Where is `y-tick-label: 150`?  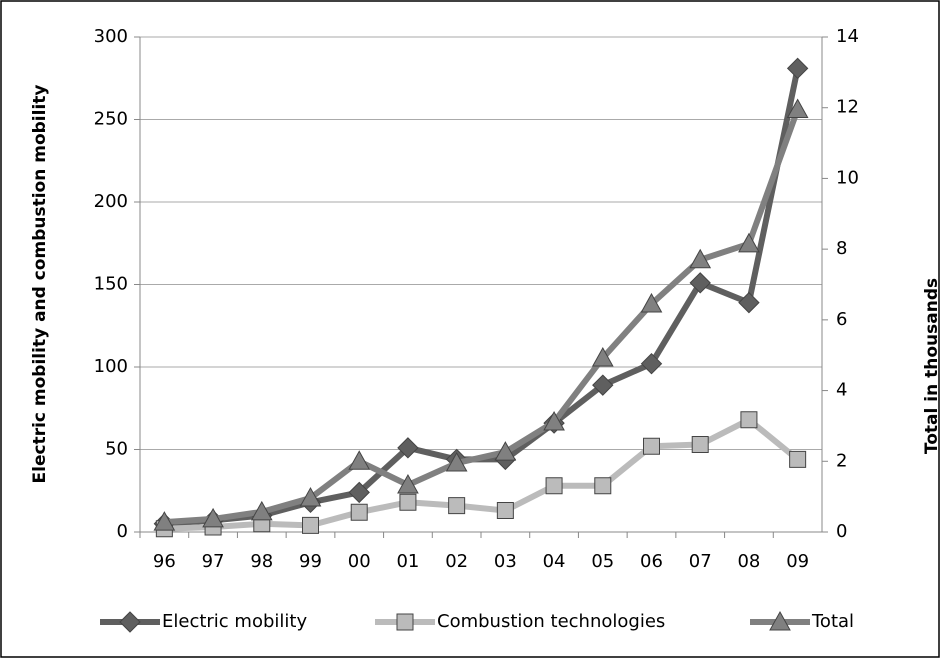 y-tick-label: 150 is located at coordinates (111, 284).